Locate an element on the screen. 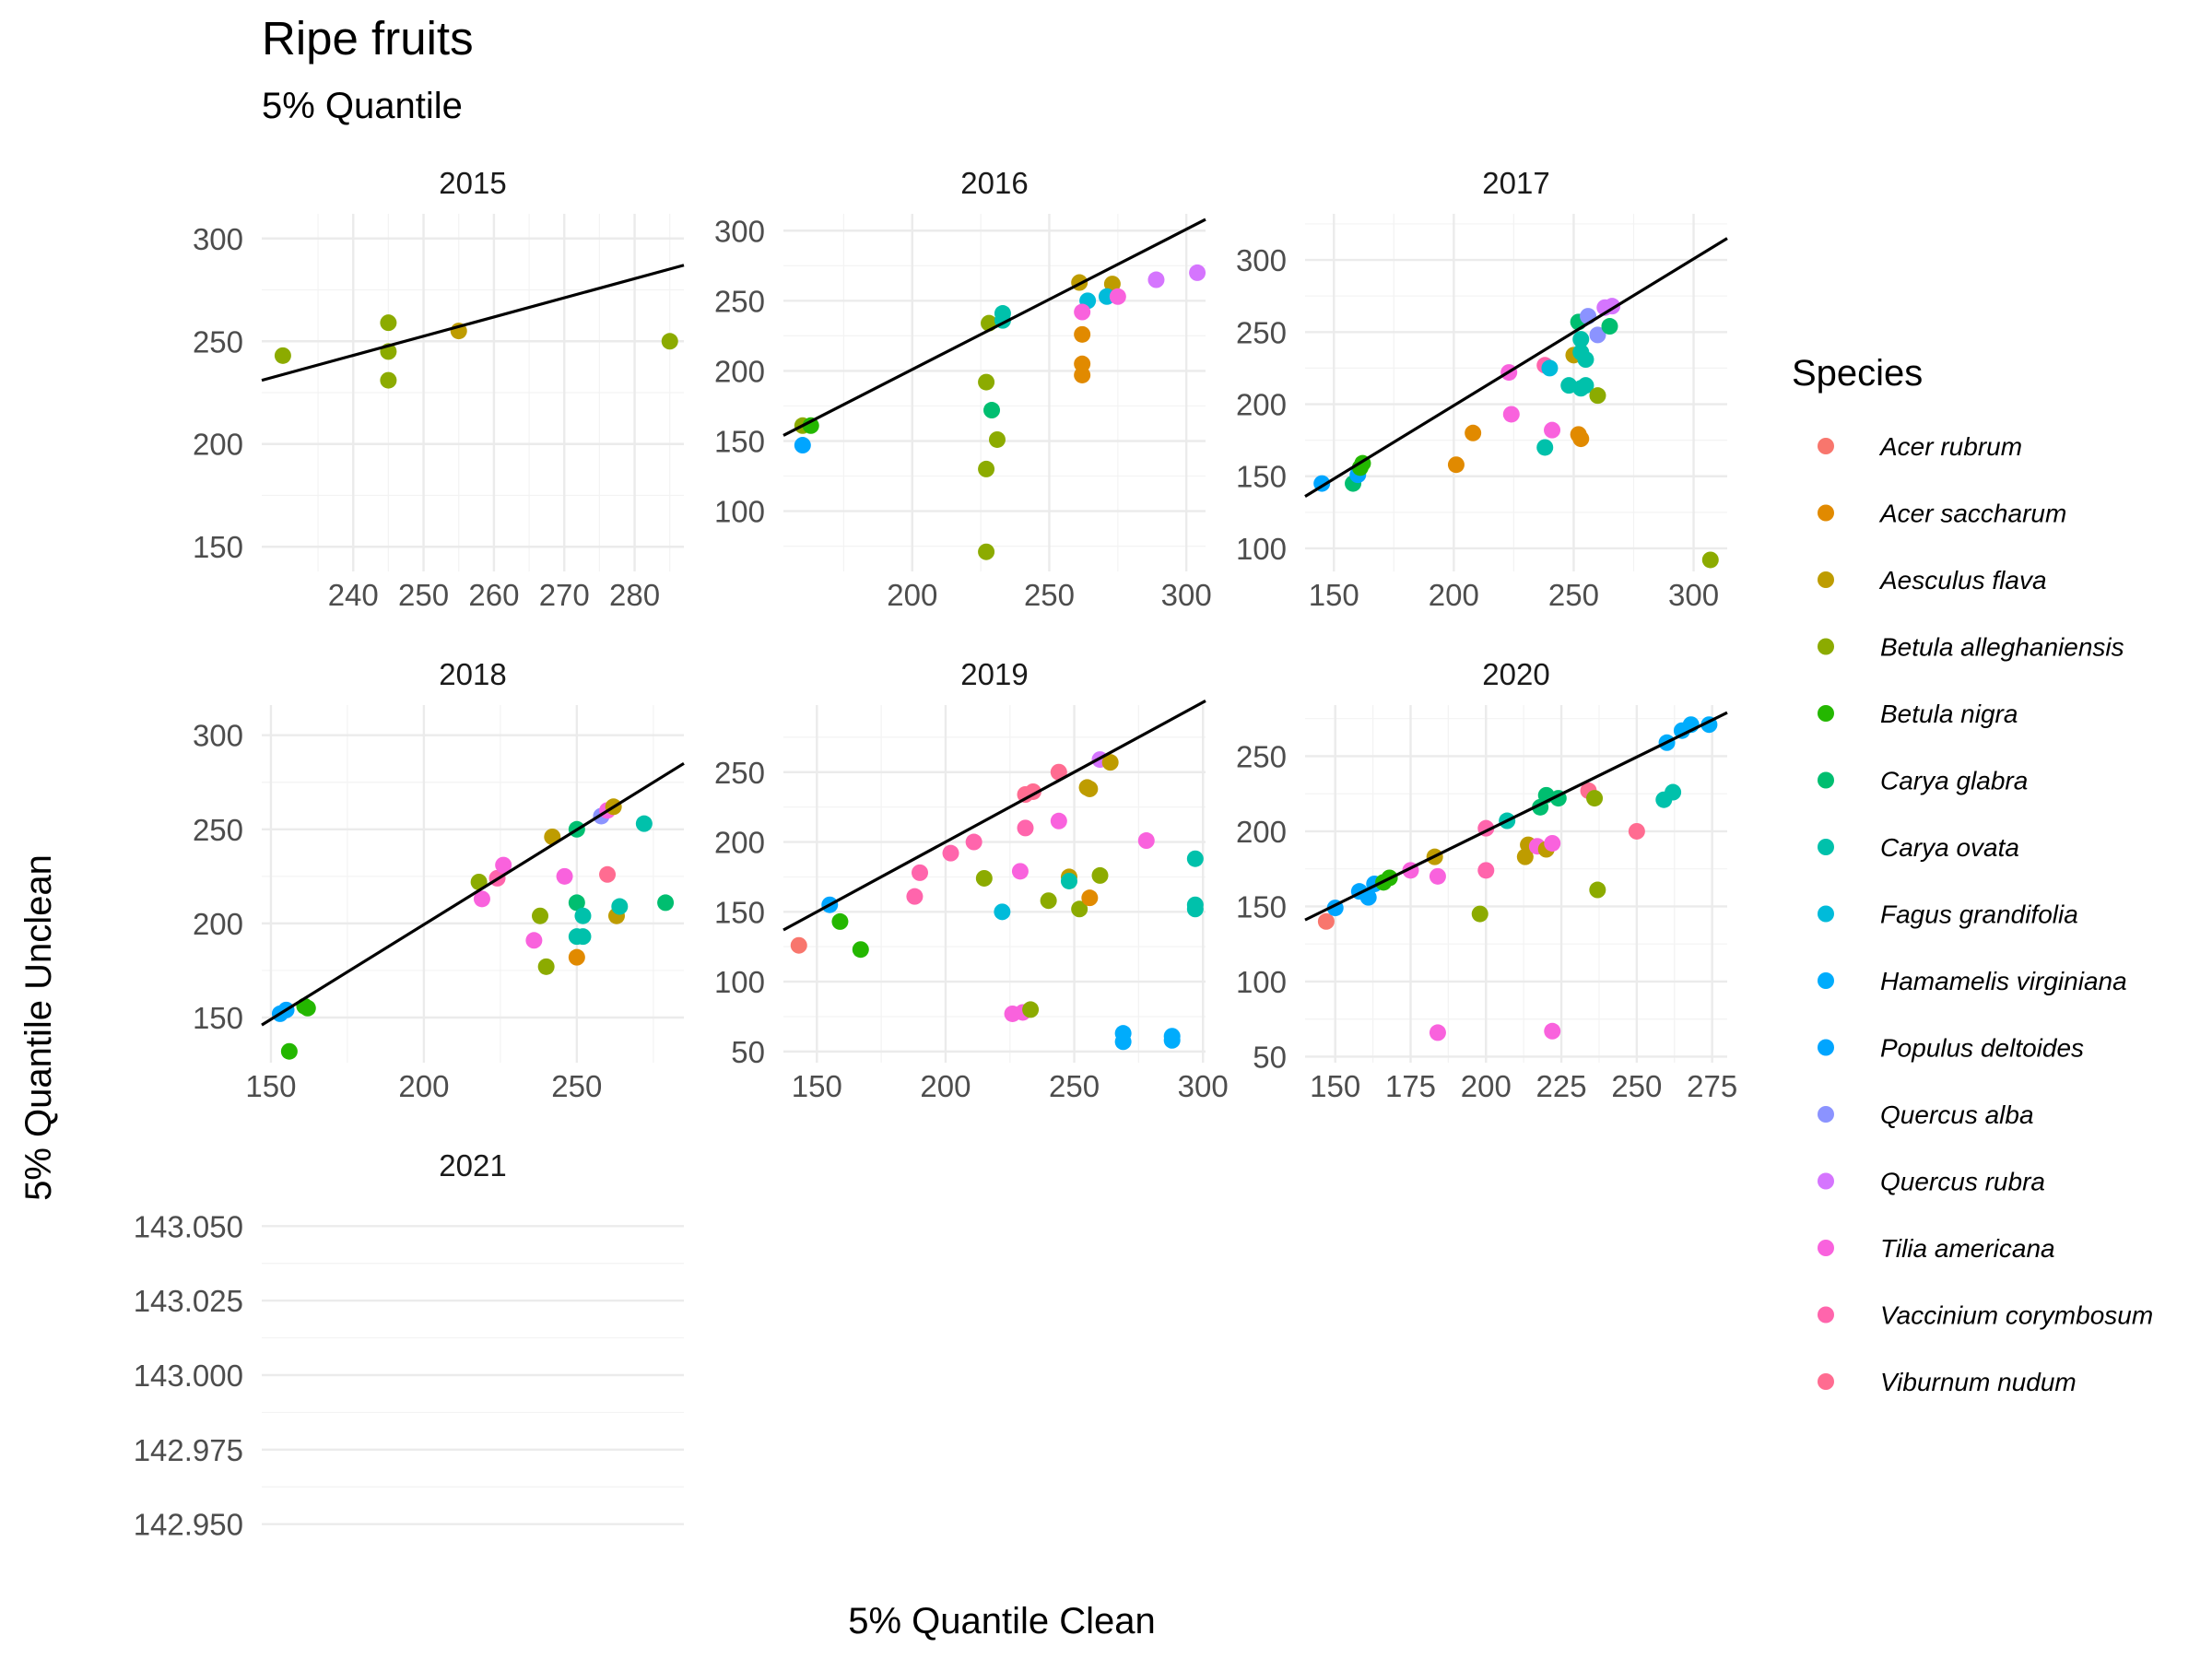 The image size is (2212, 1659). legend-item: Tilia americana is located at coordinates (1936, 1248).